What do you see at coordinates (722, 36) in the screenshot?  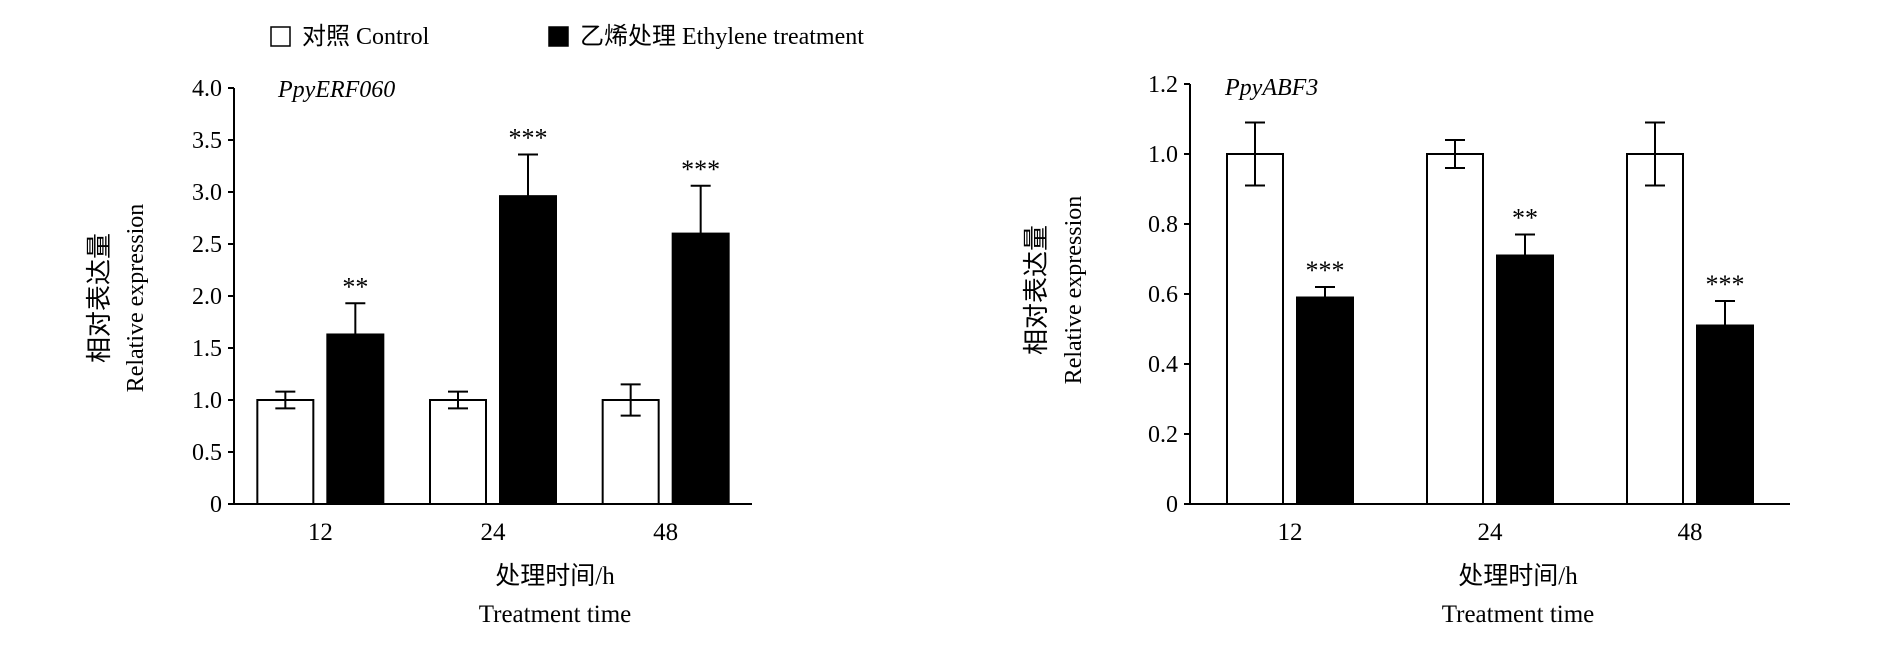 I see `legend-label-ethylene: 乙烯处理 Ethylene treatment` at bounding box center [722, 36].